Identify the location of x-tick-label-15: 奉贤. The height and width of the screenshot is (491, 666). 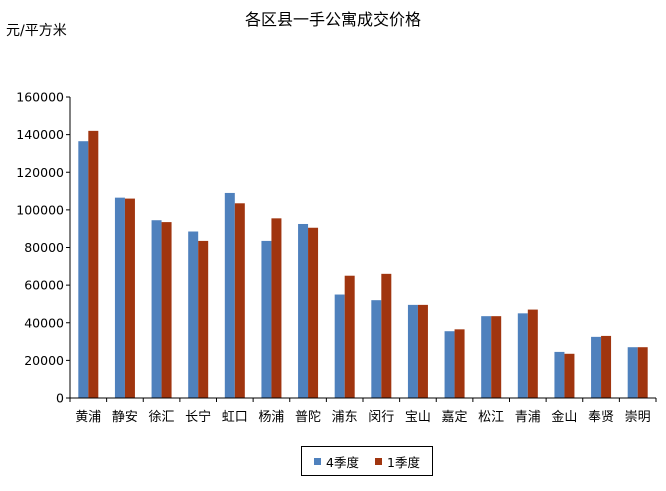
(601, 417).